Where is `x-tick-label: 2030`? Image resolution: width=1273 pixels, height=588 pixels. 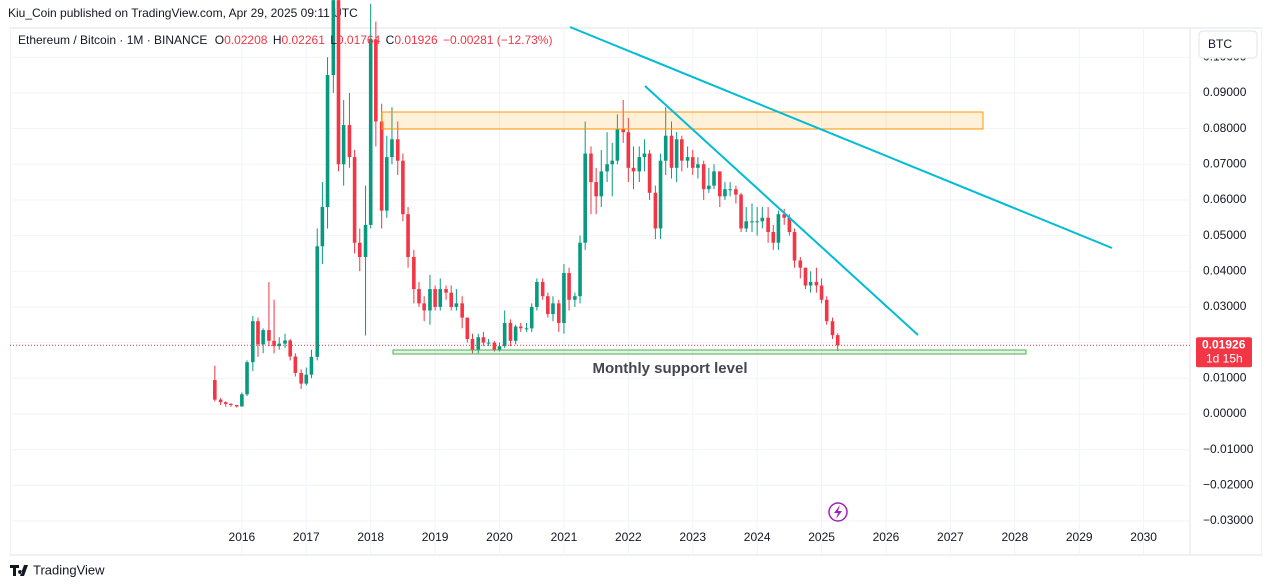
x-tick-label: 2030 is located at coordinates (1143, 537).